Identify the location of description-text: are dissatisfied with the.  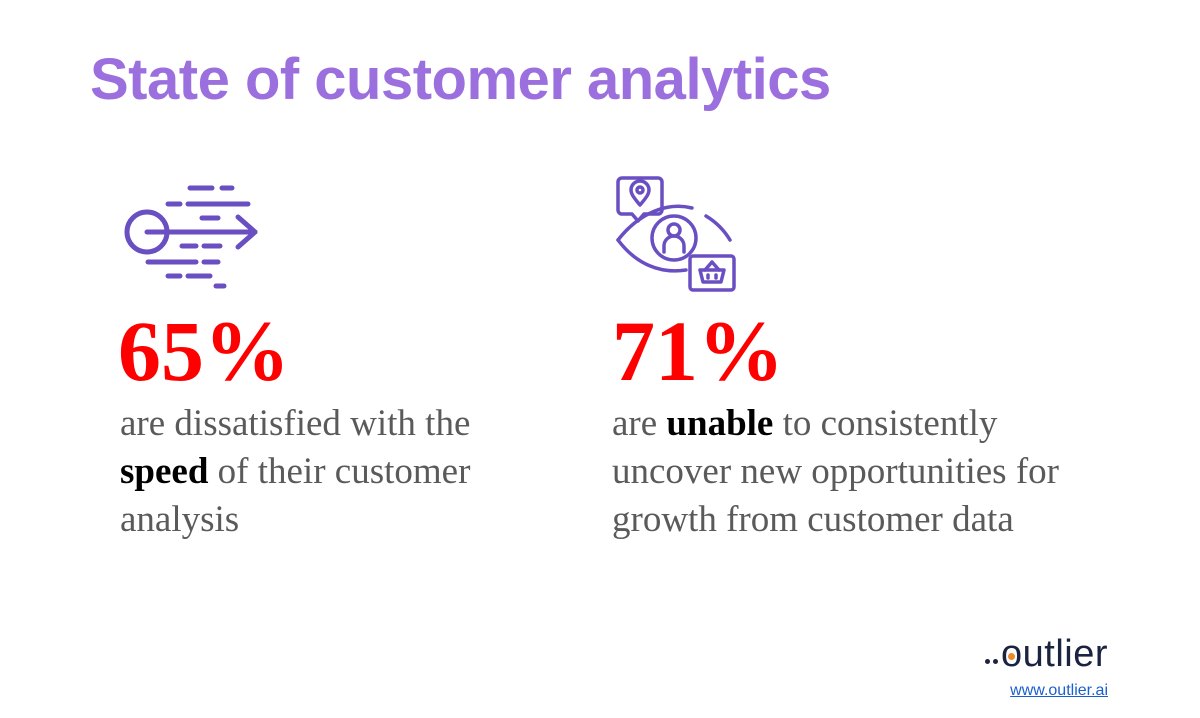
(295, 423).